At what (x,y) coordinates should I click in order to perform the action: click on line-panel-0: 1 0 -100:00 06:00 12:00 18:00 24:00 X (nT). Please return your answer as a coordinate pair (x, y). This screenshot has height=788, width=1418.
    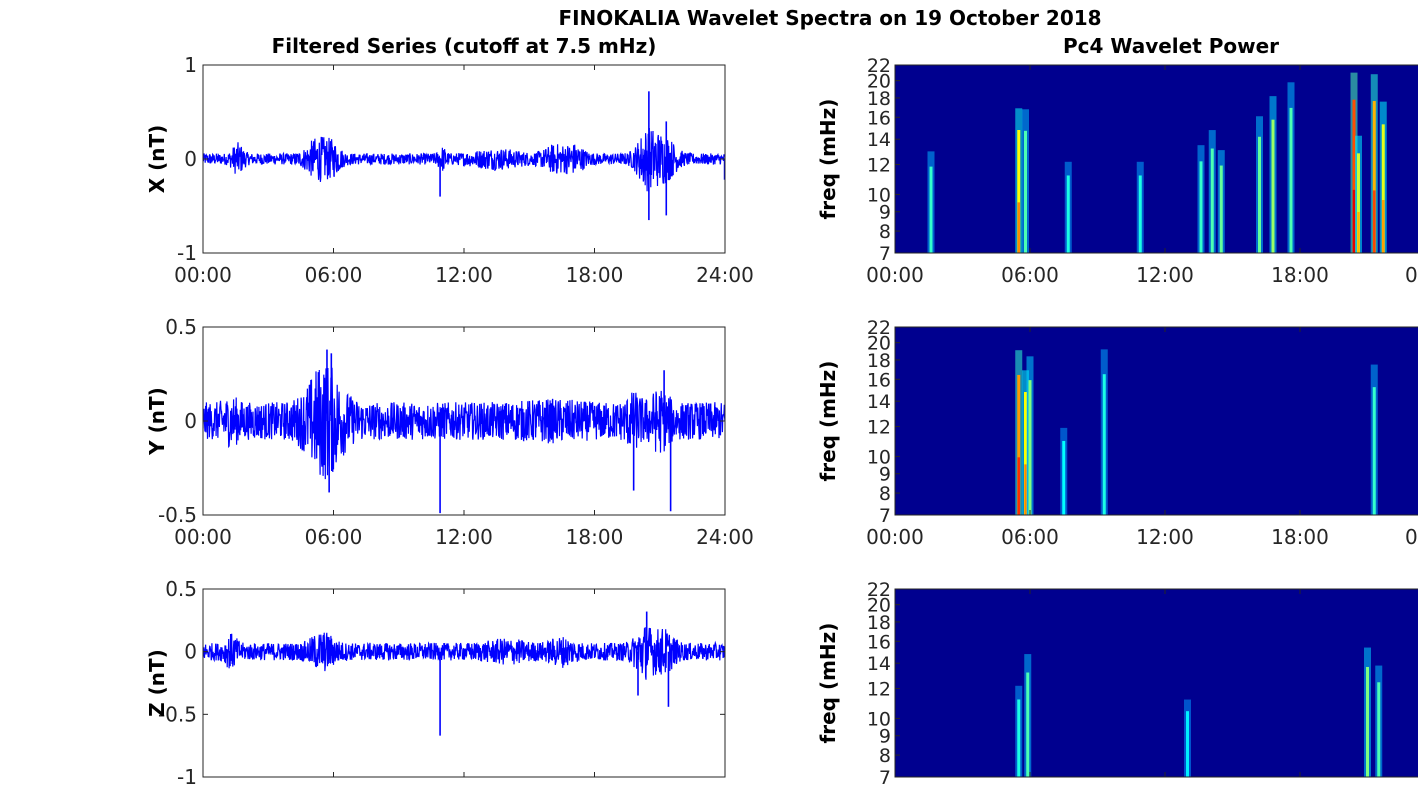
    Looking at the image, I should click on (449, 170).